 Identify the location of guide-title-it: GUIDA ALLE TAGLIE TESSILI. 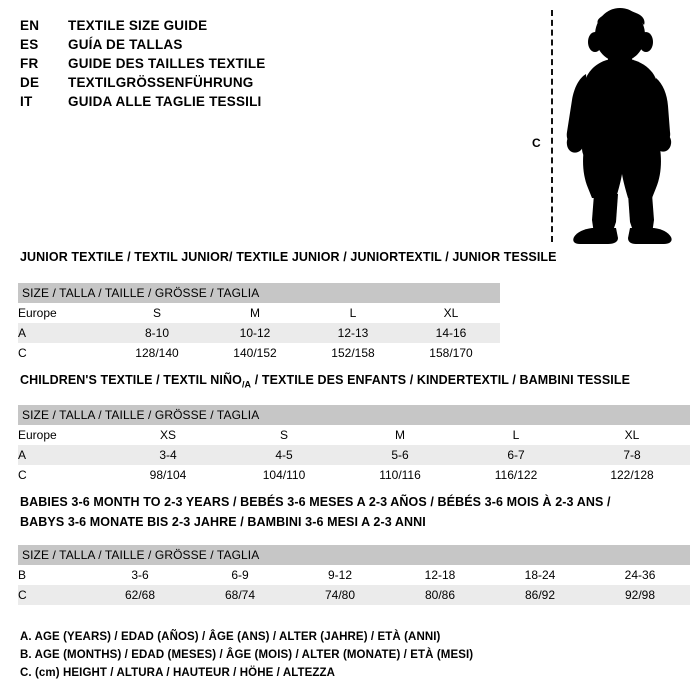
(165, 101).